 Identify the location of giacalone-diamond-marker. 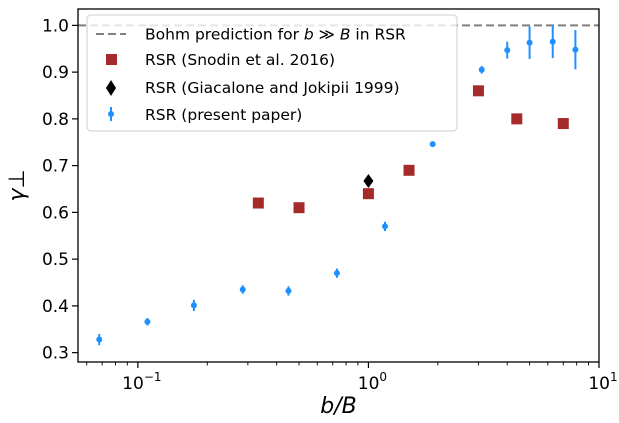
(368, 181).